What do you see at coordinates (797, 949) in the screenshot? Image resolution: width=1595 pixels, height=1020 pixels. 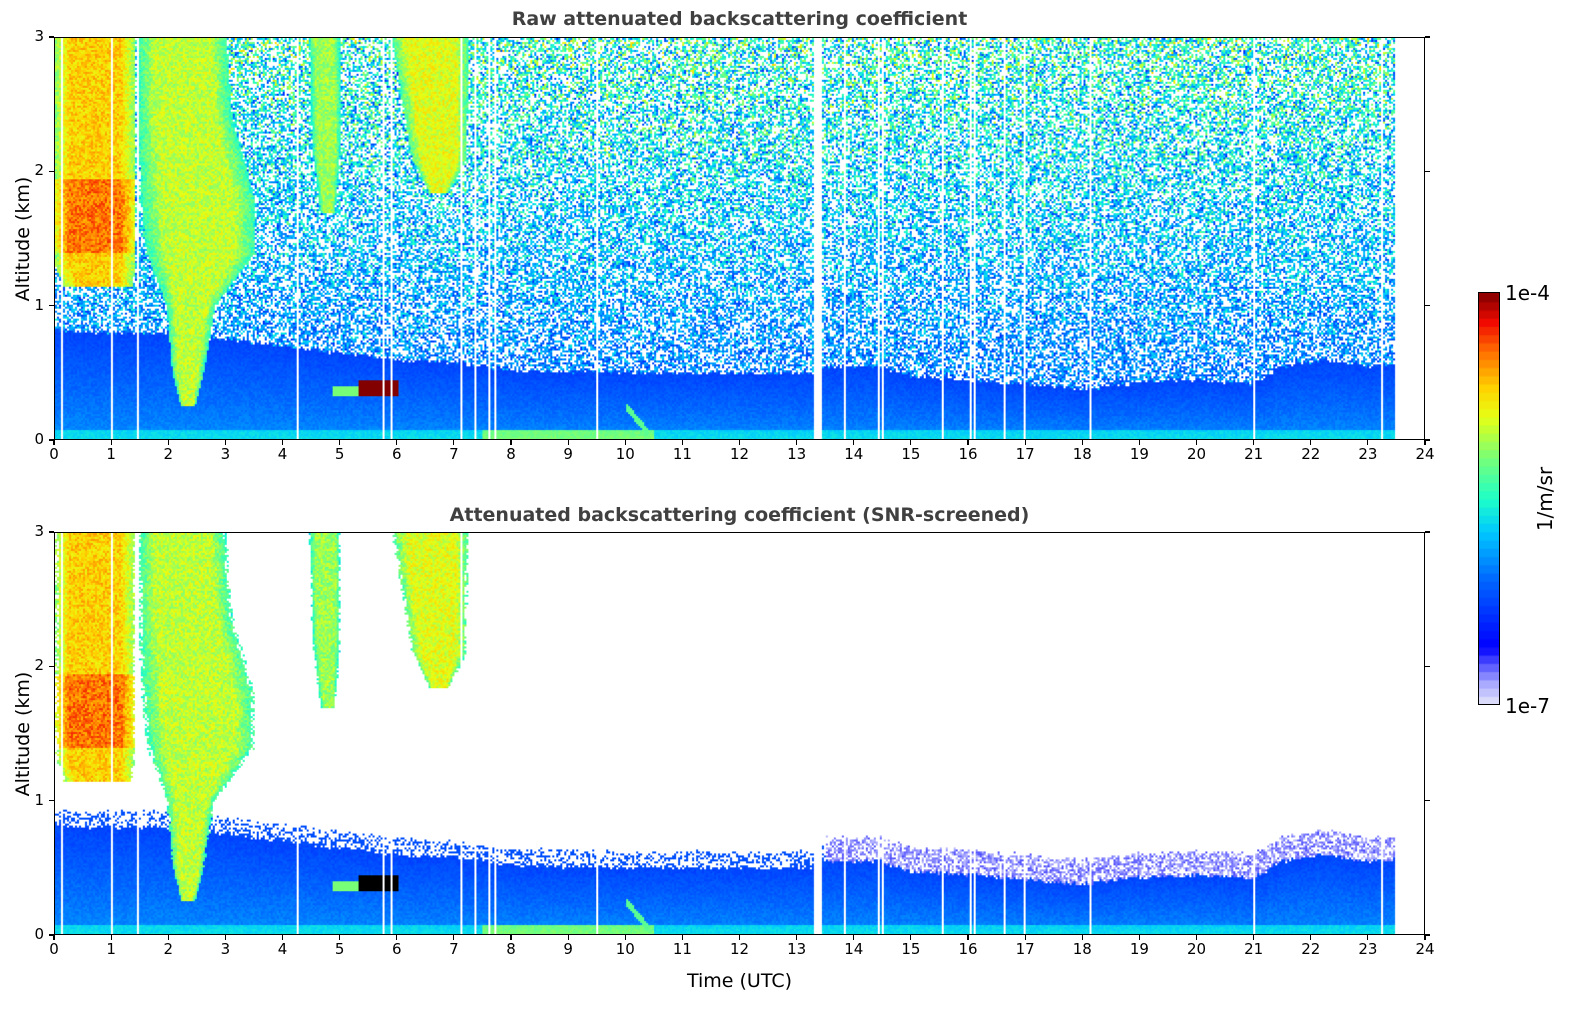 I see `x-tick-label: 13` at bounding box center [797, 949].